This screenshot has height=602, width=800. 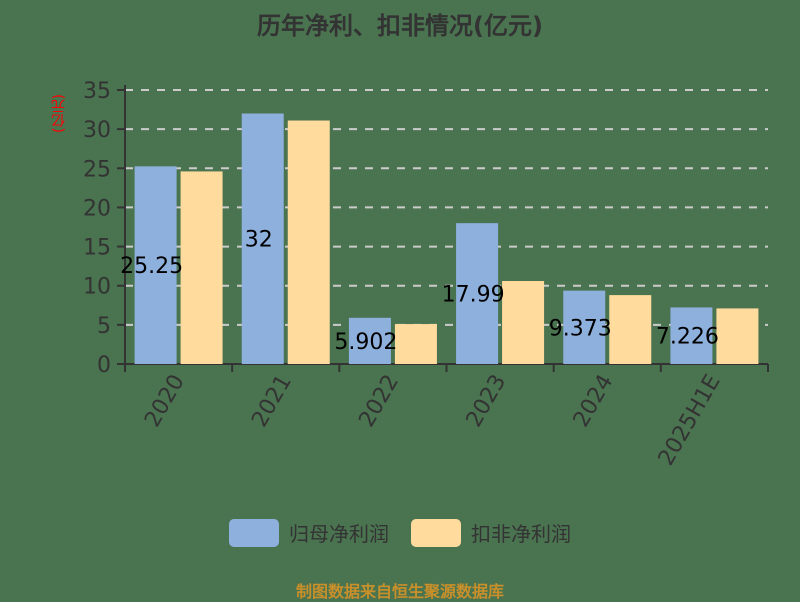 What do you see at coordinates (379, 401) in the screenshot?
I see `x-tick-label: 2022` at bounding box center [379, 401].